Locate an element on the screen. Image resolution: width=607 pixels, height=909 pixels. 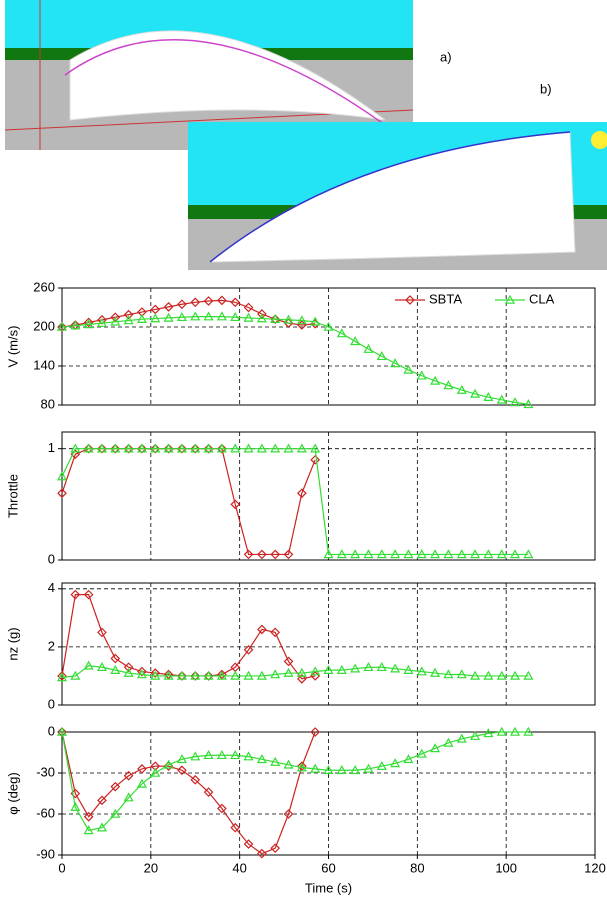
legend-label: SBTA is located at coordinates (445, 298).